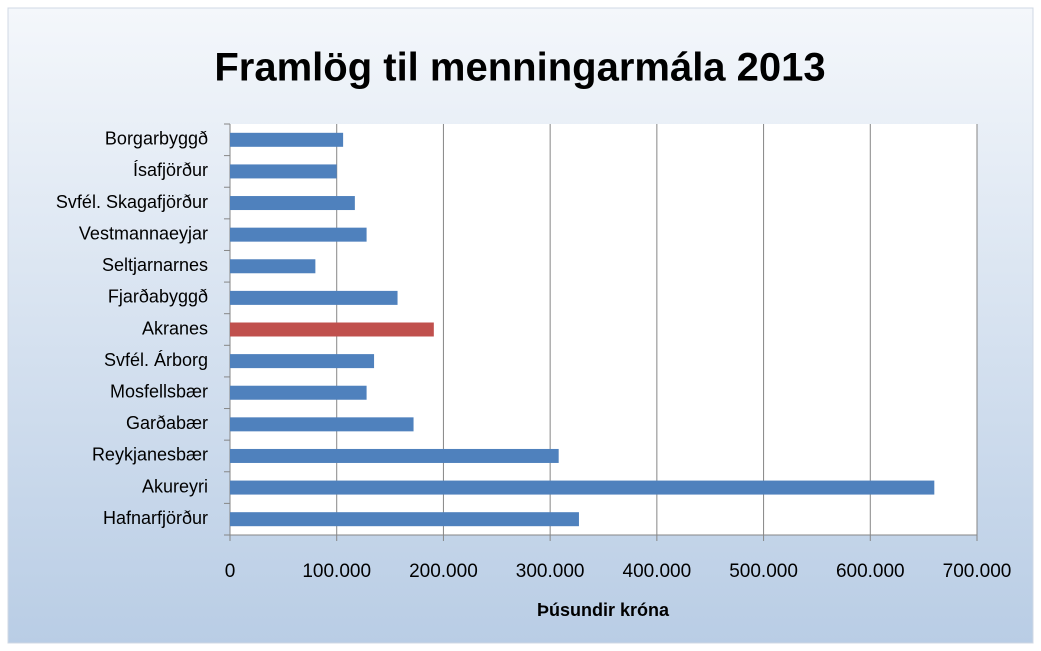  I want to click on x-tick-label: 0, so click(230, 571).